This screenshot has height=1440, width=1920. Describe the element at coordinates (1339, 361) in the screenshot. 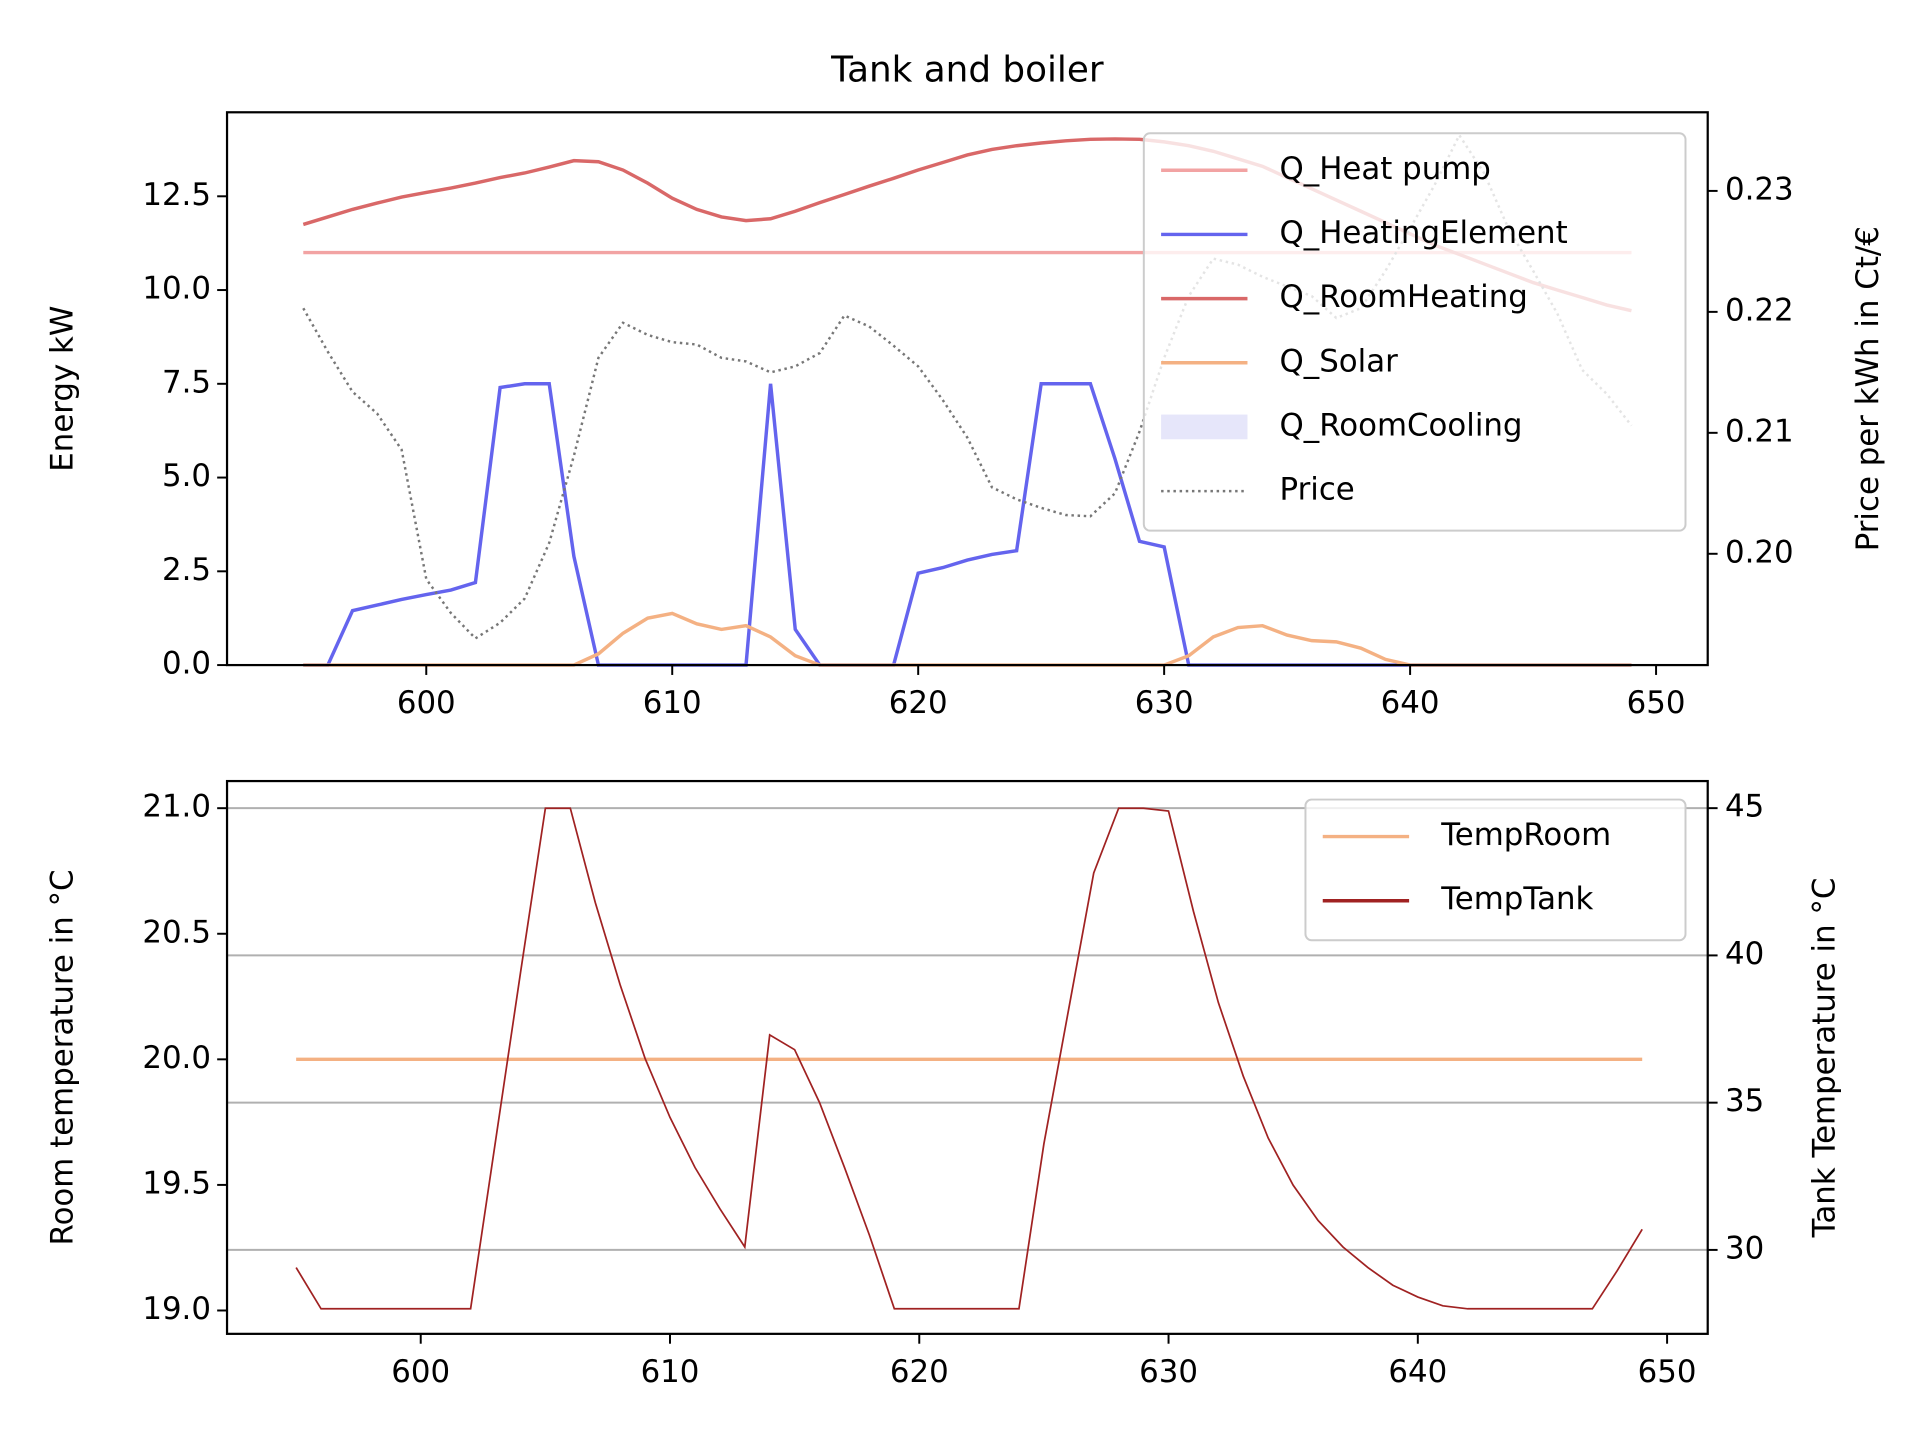

I see `legend-label: Q_Solar` at that location.